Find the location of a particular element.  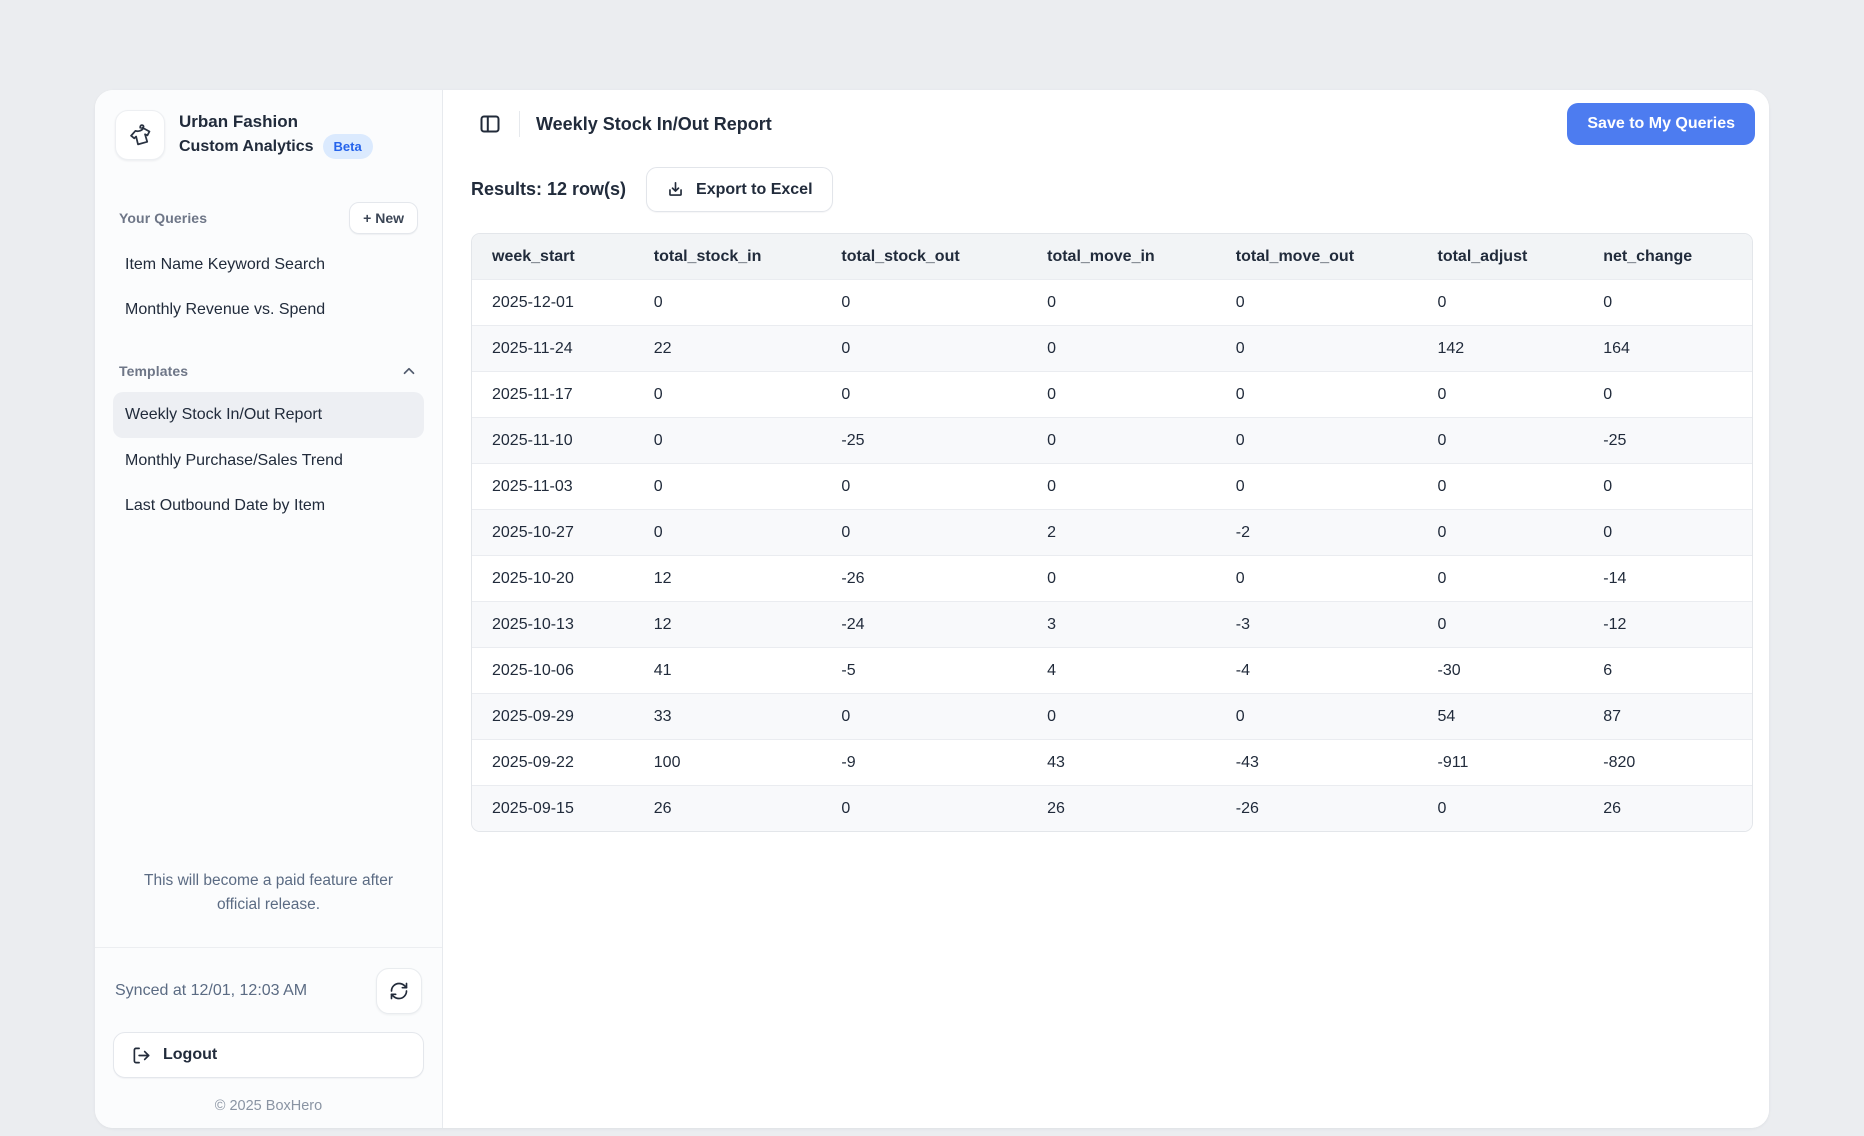

column-header: net_change is located at coordinates (1667, 256).